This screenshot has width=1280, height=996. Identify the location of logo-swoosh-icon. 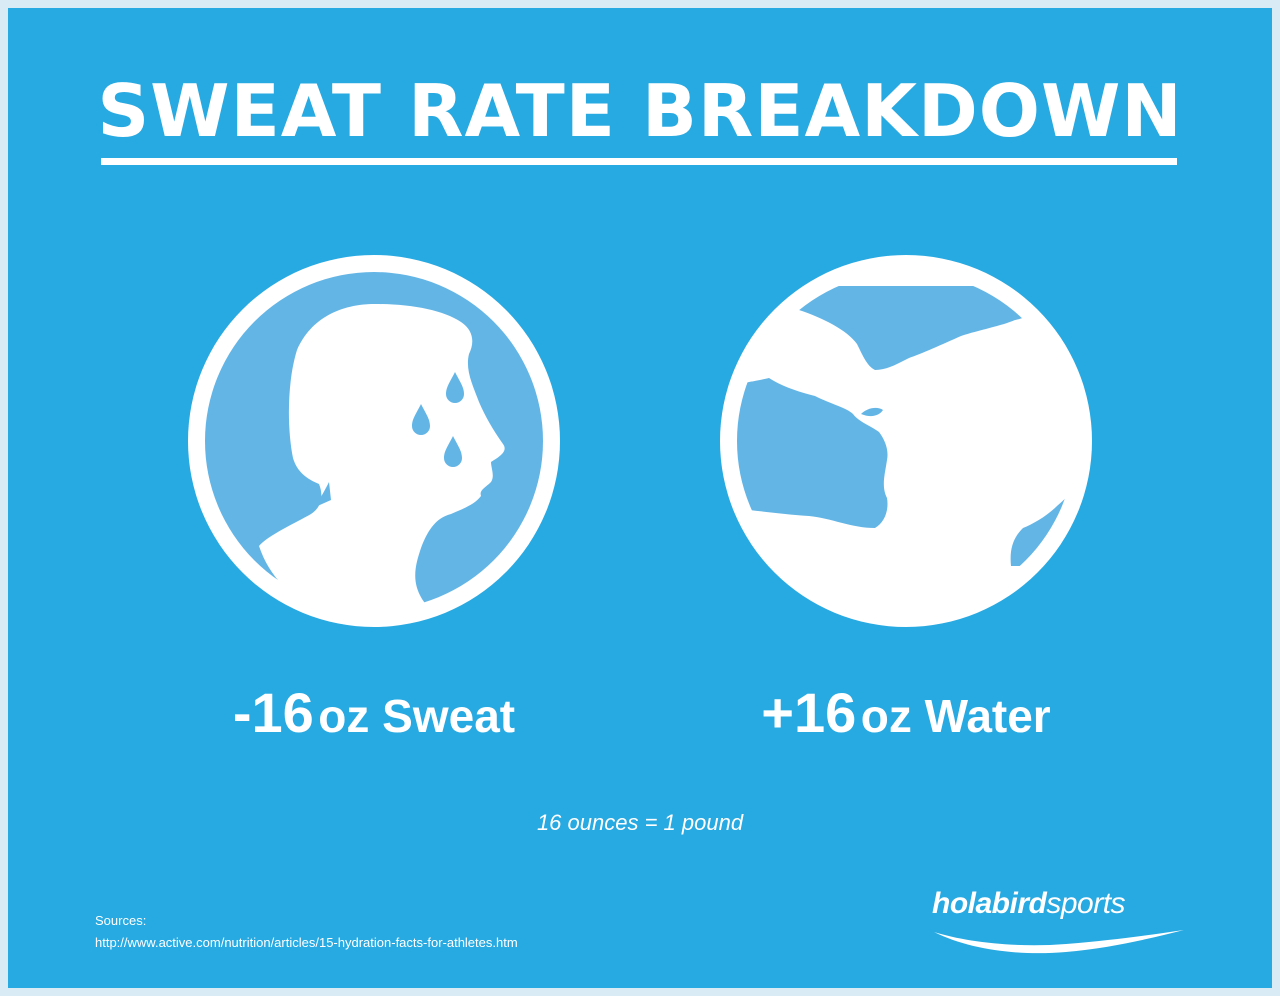
(1059, 942).